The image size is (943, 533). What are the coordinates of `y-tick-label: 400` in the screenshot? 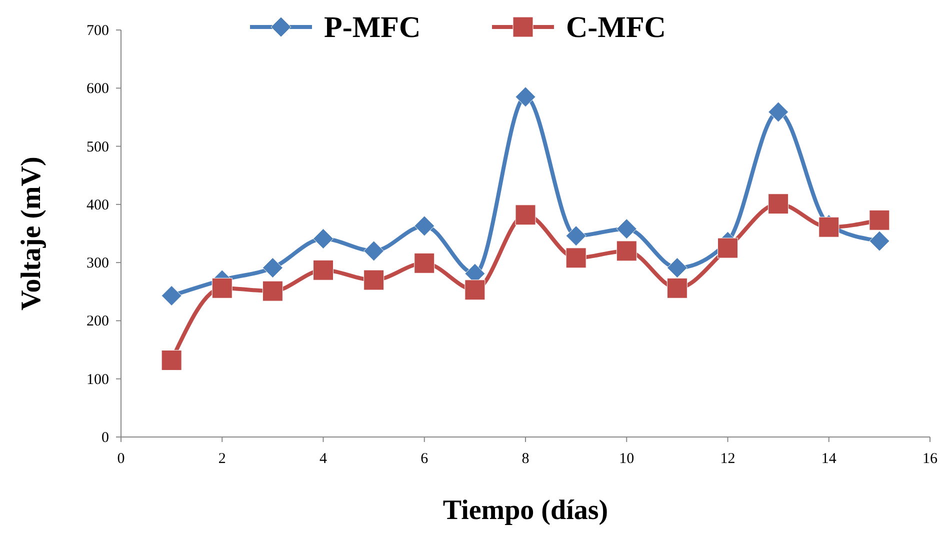 It's located at (97, 205).